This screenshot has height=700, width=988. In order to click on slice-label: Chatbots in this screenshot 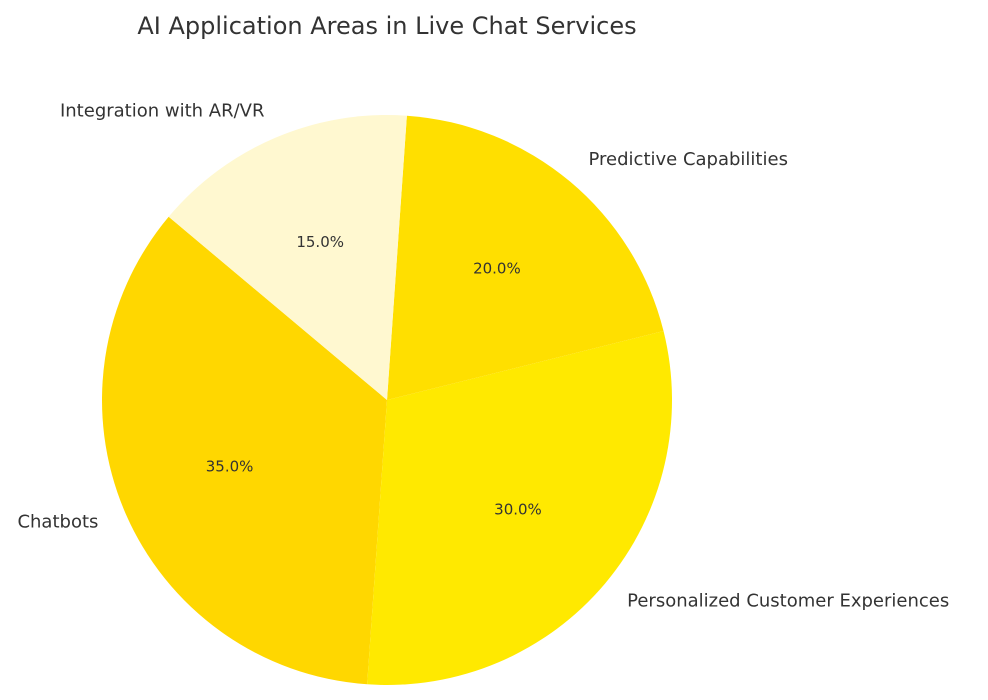, I will do `click(57, 521)`.